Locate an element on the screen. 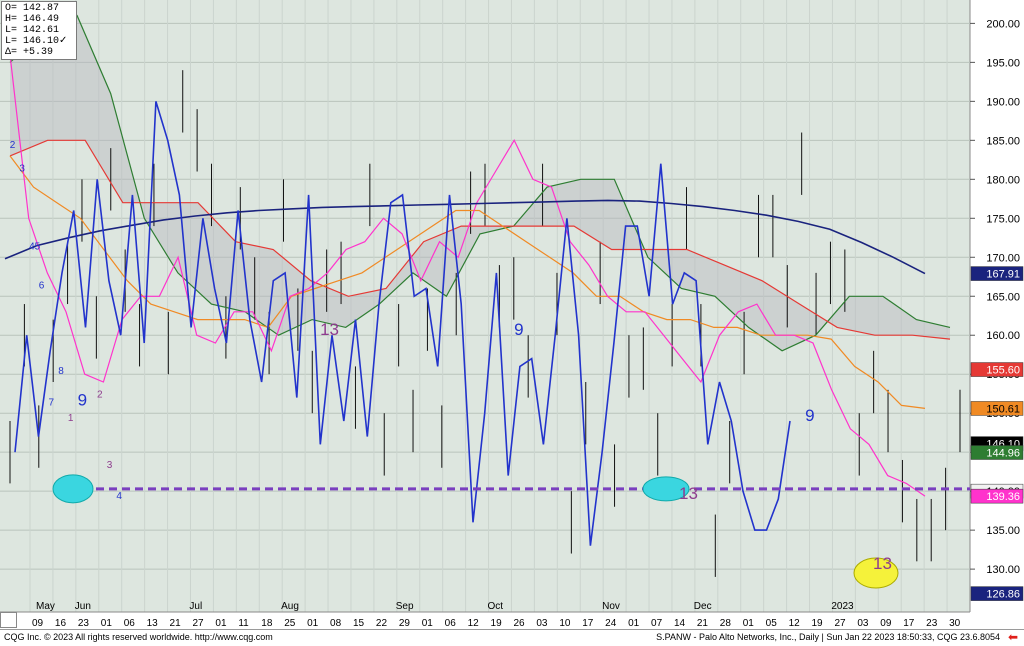  moving-average-line is located at coordinates (465, 237).